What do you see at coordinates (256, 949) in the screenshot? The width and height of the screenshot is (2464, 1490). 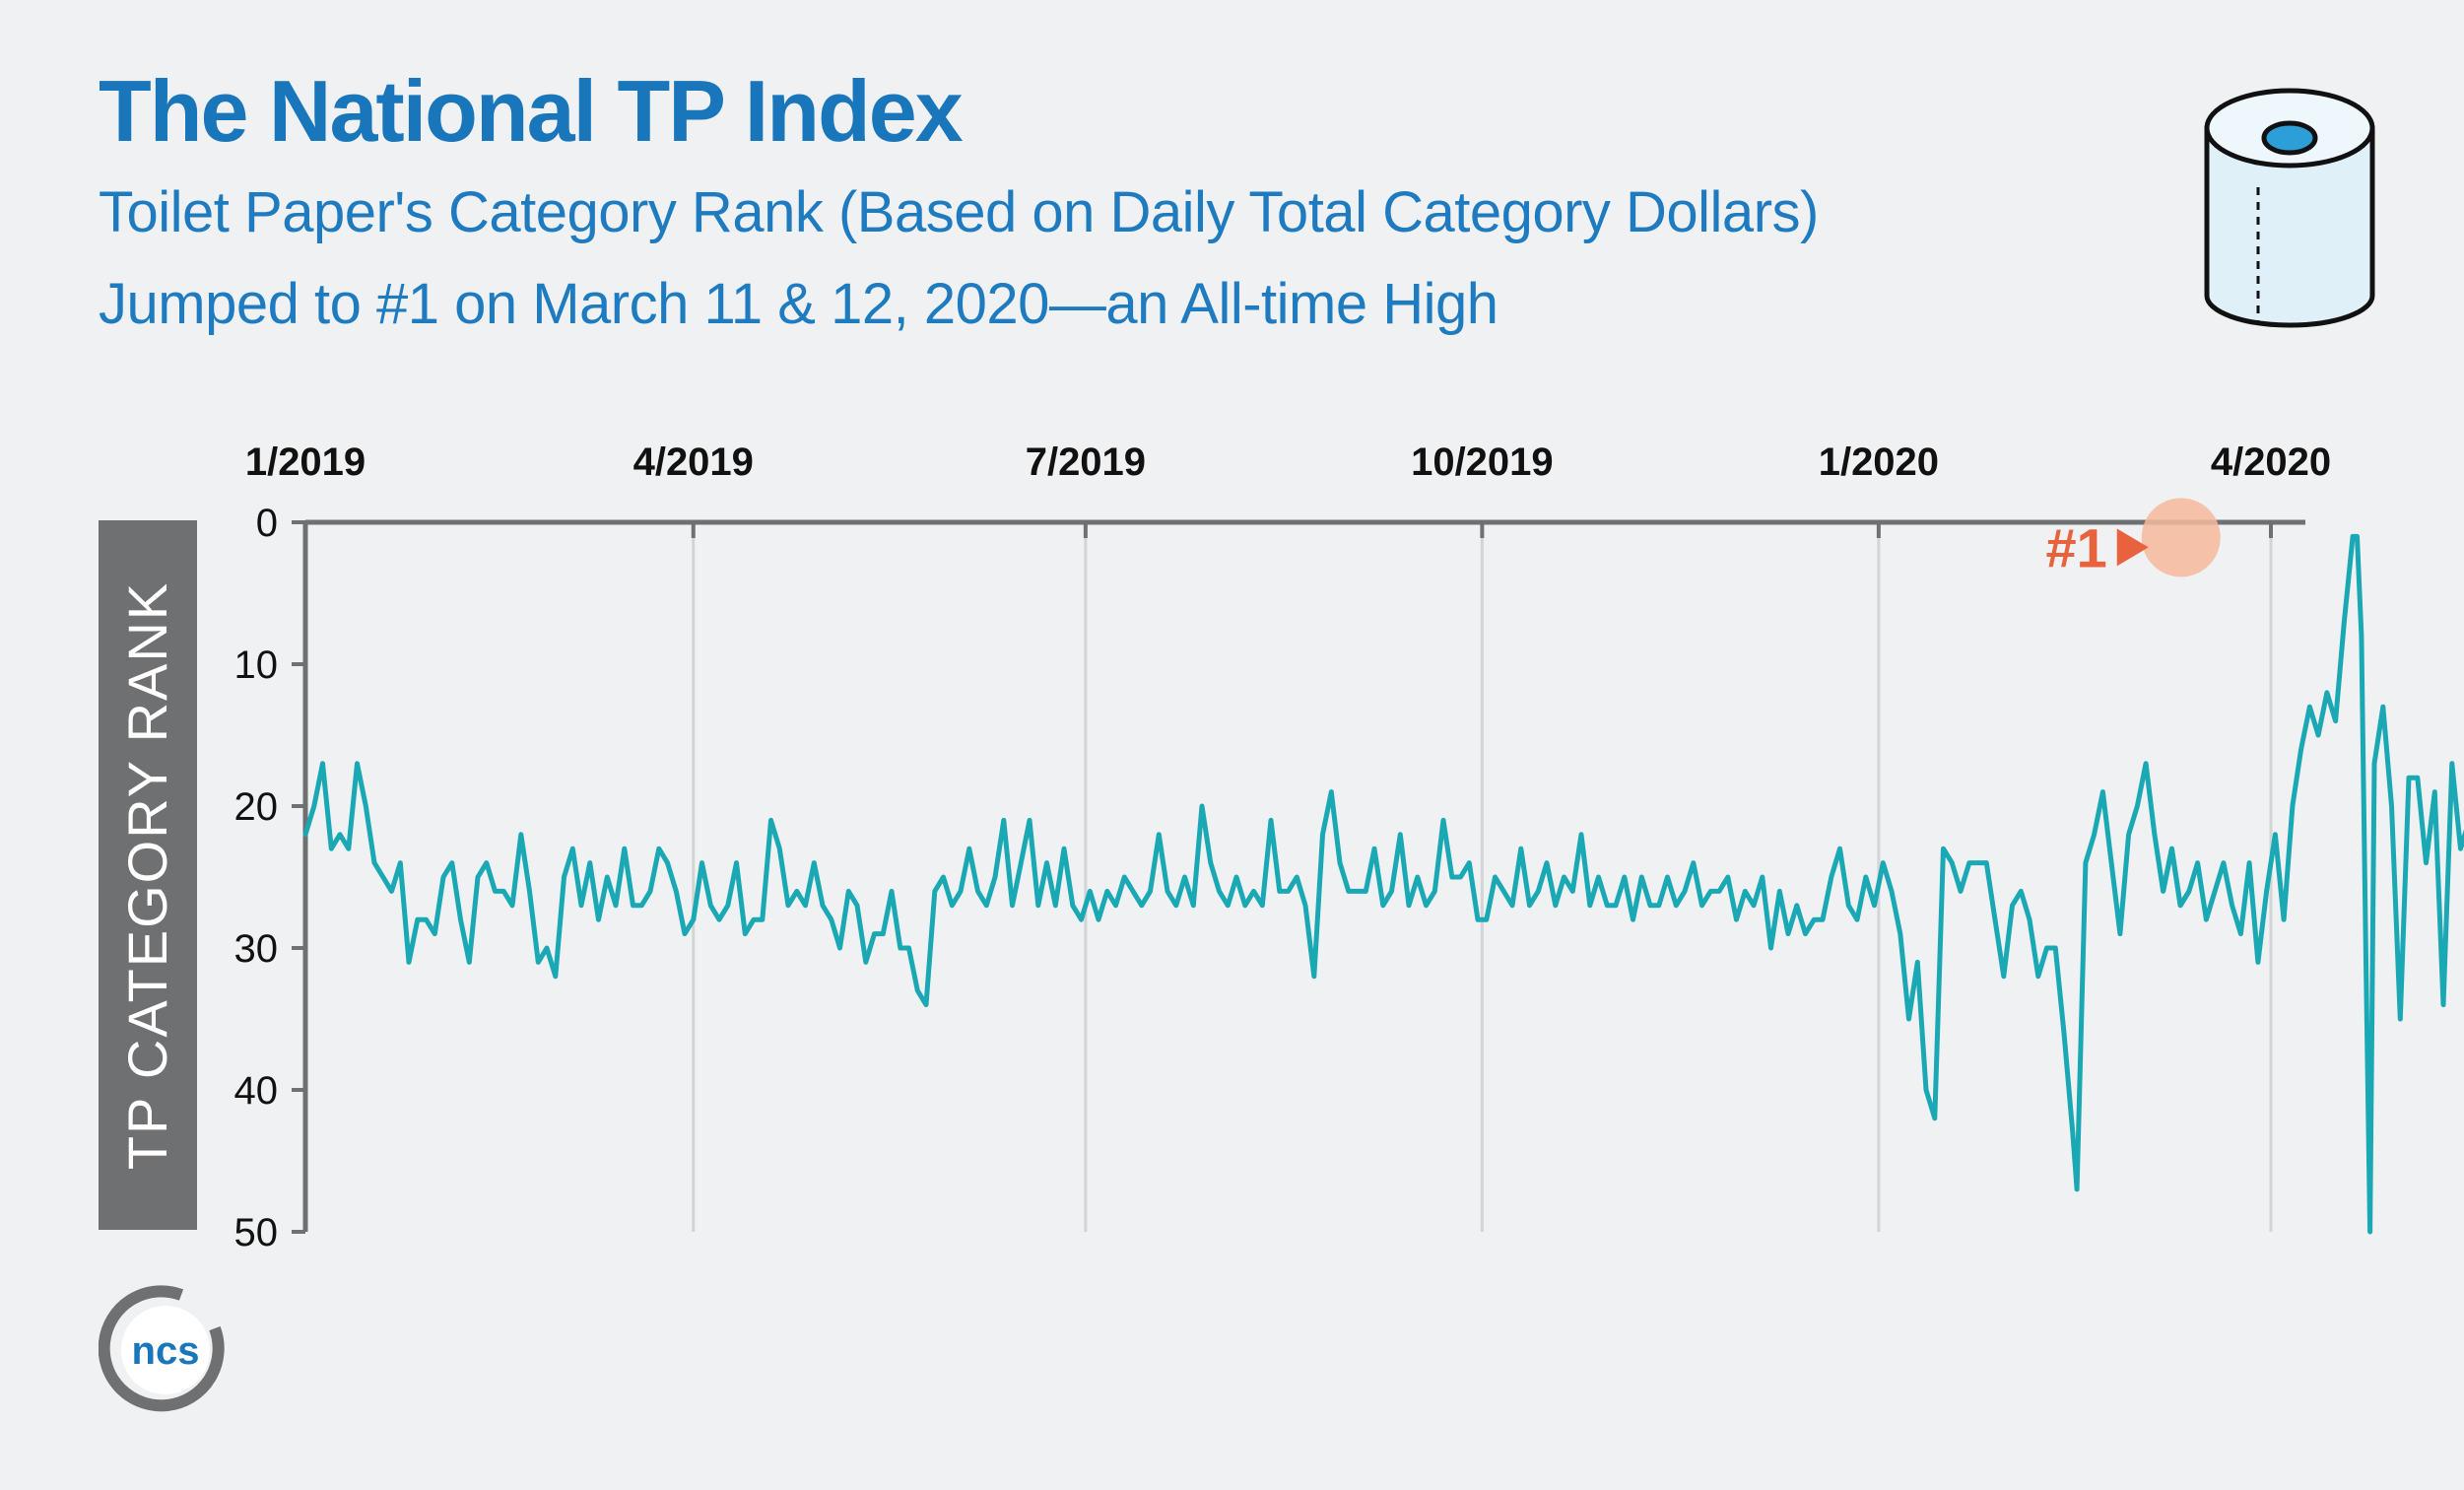 I see `y-tick-label: 30` at bounding box center [256, 949].